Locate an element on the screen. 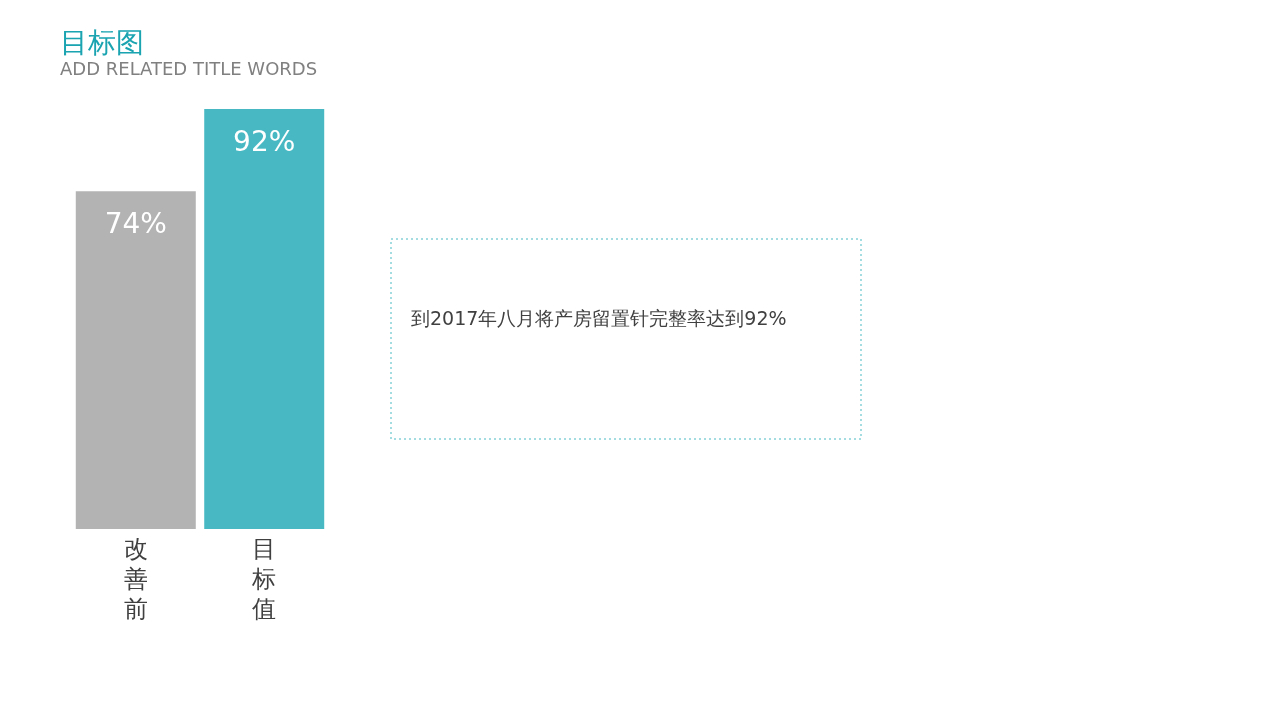 The image size is (1280, 720). text: 到2017年八月将产房留置针完整率达到92% is located at coordinates (599, 318).